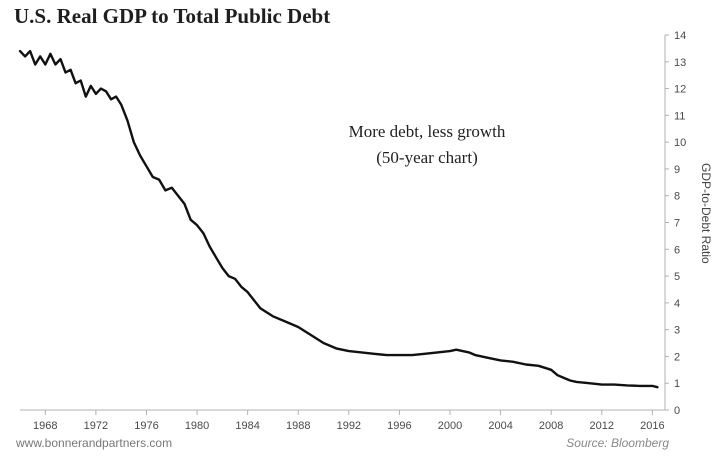 This screenshot has width=720, height=463. What do you see at coordinates (45, 426) in the screenshot?
I see `x-tick-label: 1968` at bounding box center [45, 426].